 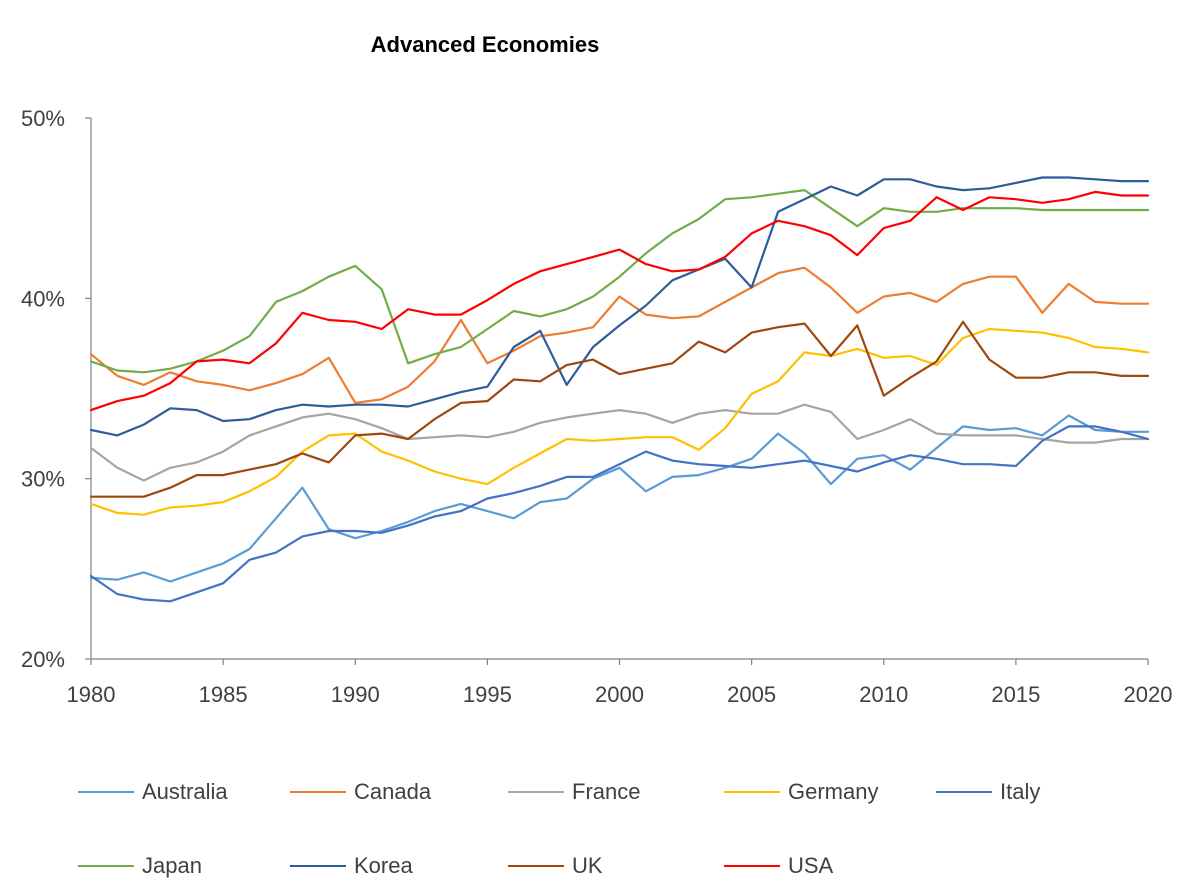 What do you see at coordinates (487, 694) in the screenshot?
I see `x-tick-label: 1995` at bounding box center [487, 694].